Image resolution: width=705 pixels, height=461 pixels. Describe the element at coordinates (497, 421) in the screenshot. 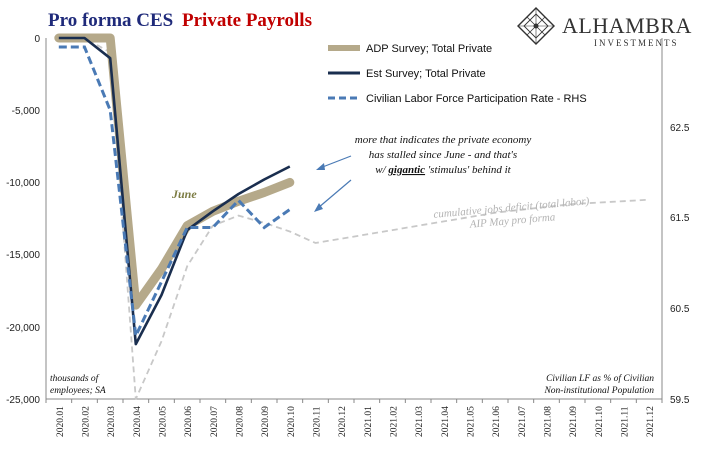

I see `x-tick-label: 2021.06` at that location.